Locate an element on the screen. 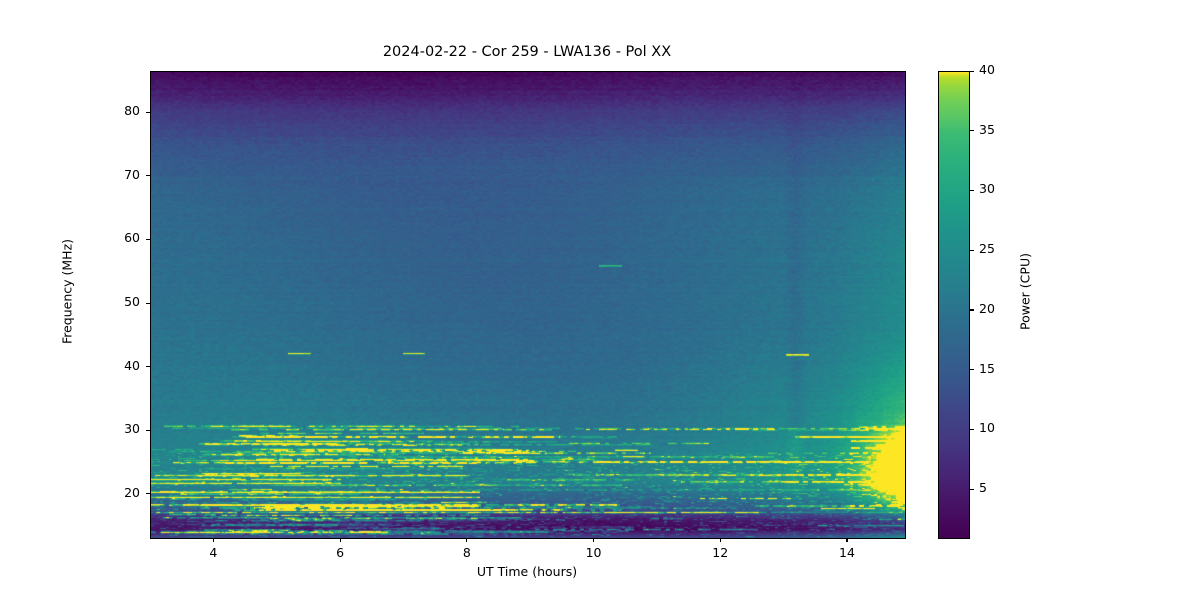 This screenshot has width=1200, height=600. y-tick-label: 70 is located at coordinates (132, 174).